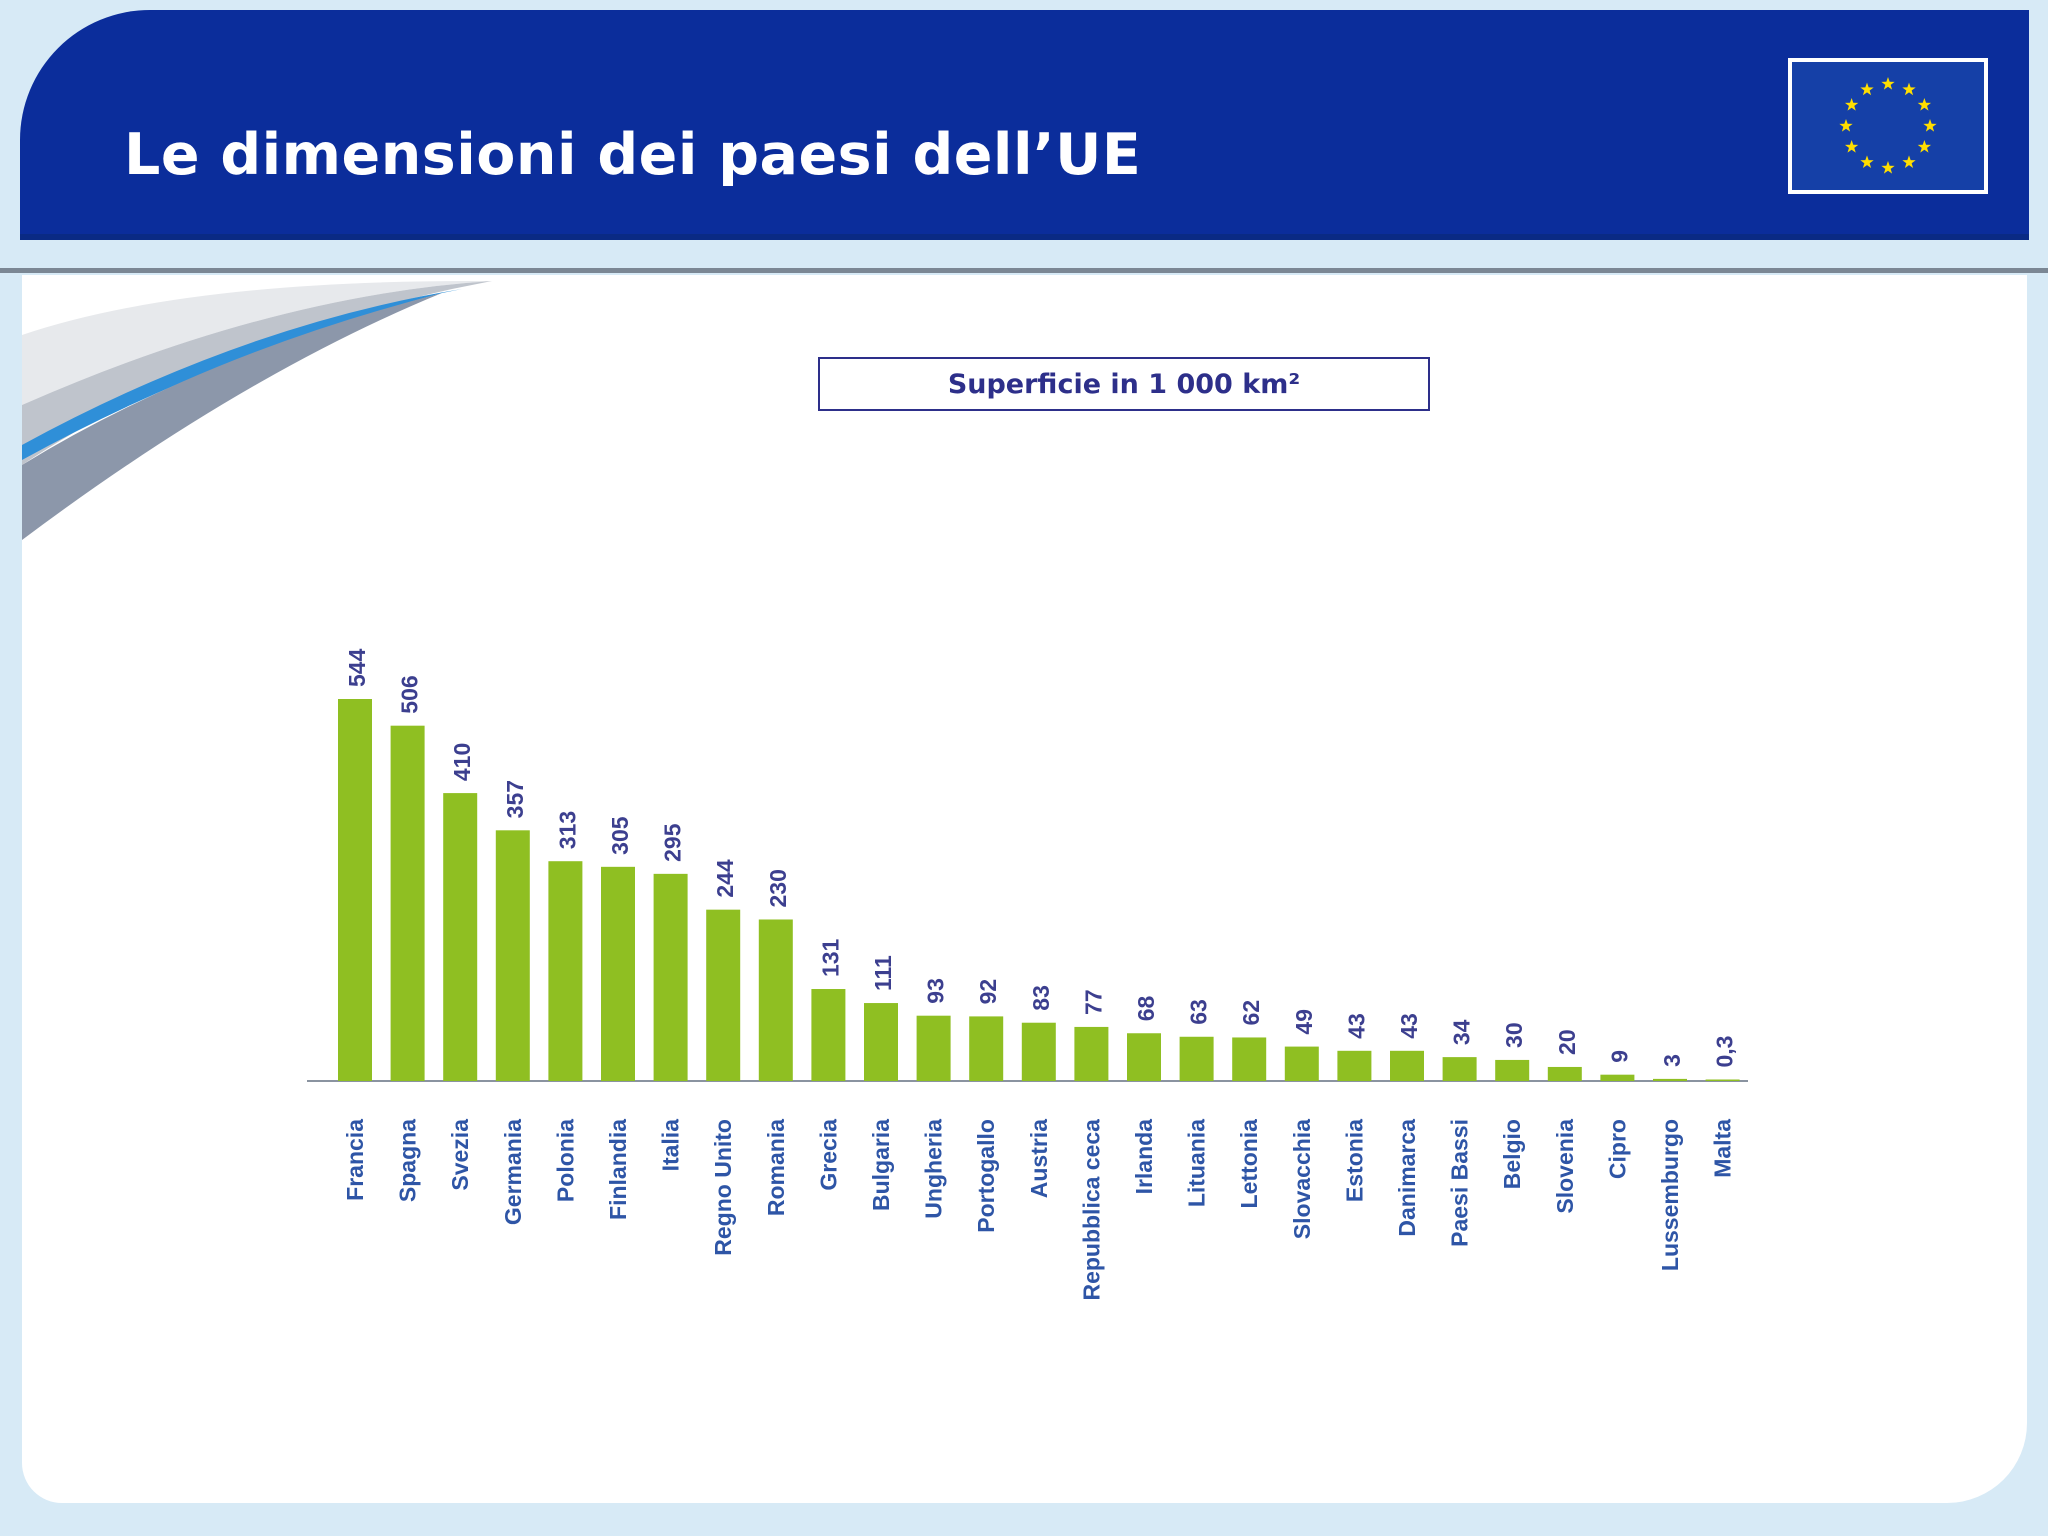 This screenshot has width=2048, height=1536. Describe the element at coordinates (671, 1145) in the screenshot. I see `category-label: Italia` at that location.